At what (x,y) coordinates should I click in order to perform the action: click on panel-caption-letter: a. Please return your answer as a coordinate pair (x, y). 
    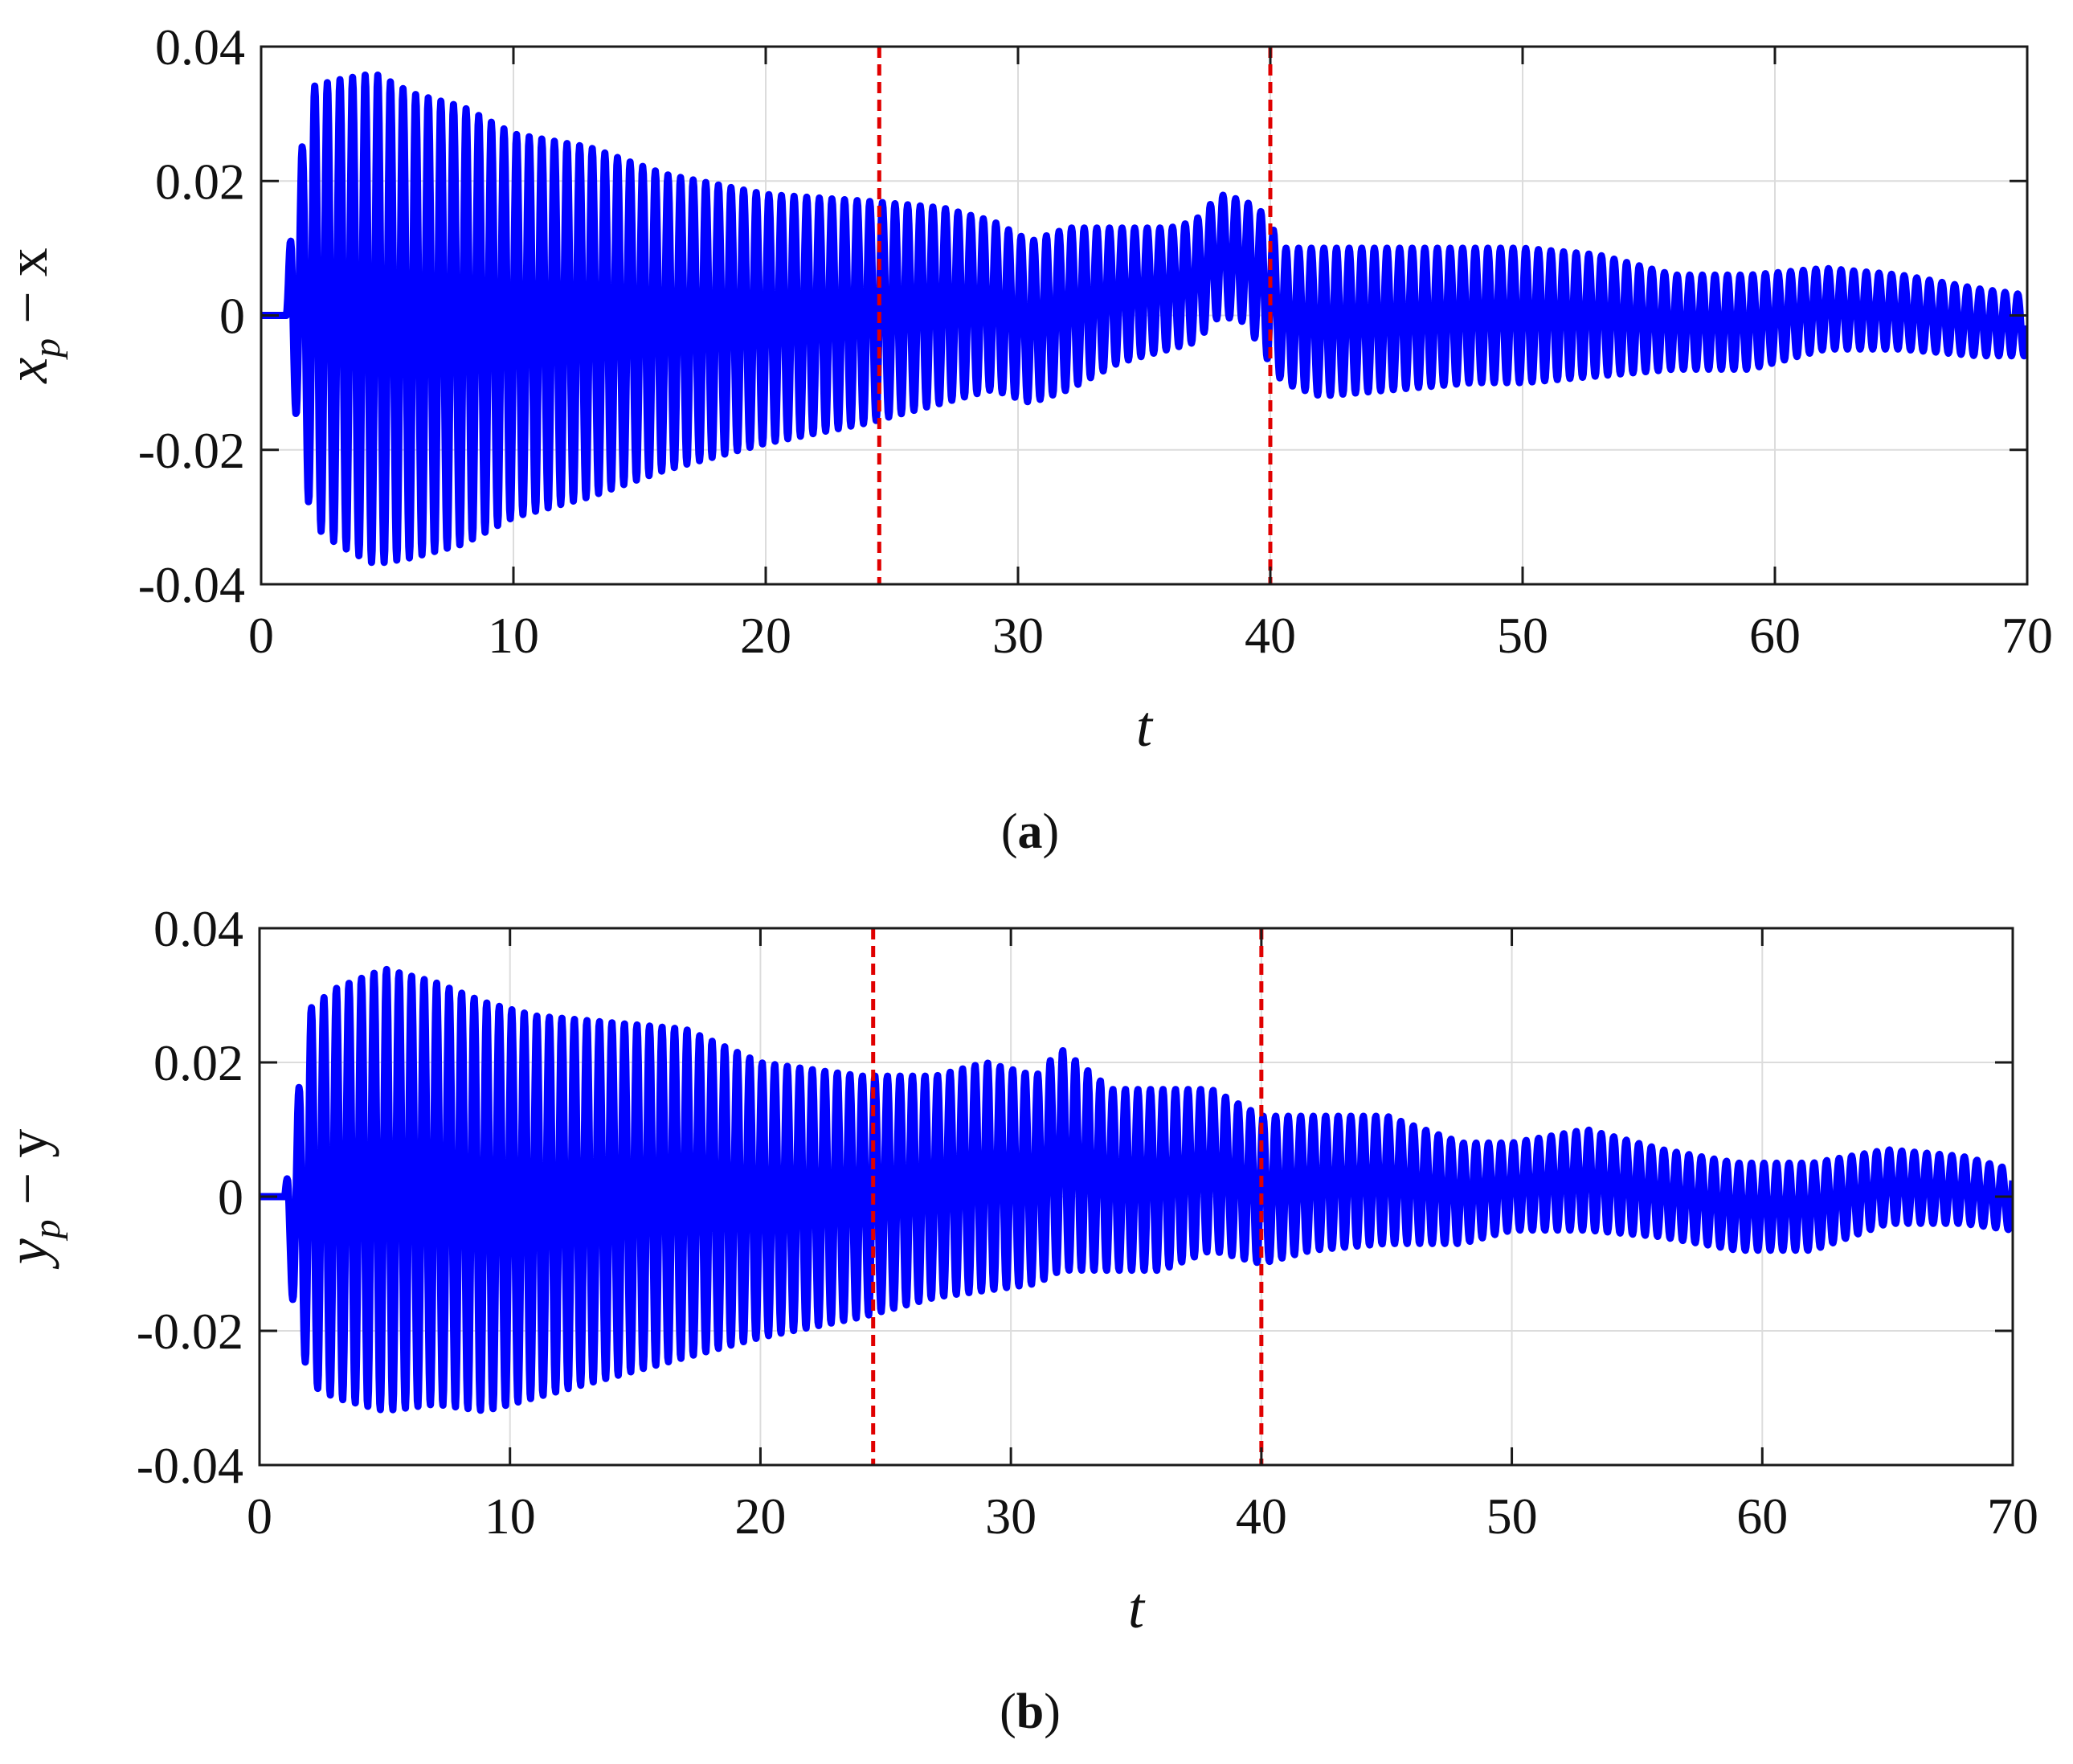
    Looking at the image, I should click on (1030, 831).